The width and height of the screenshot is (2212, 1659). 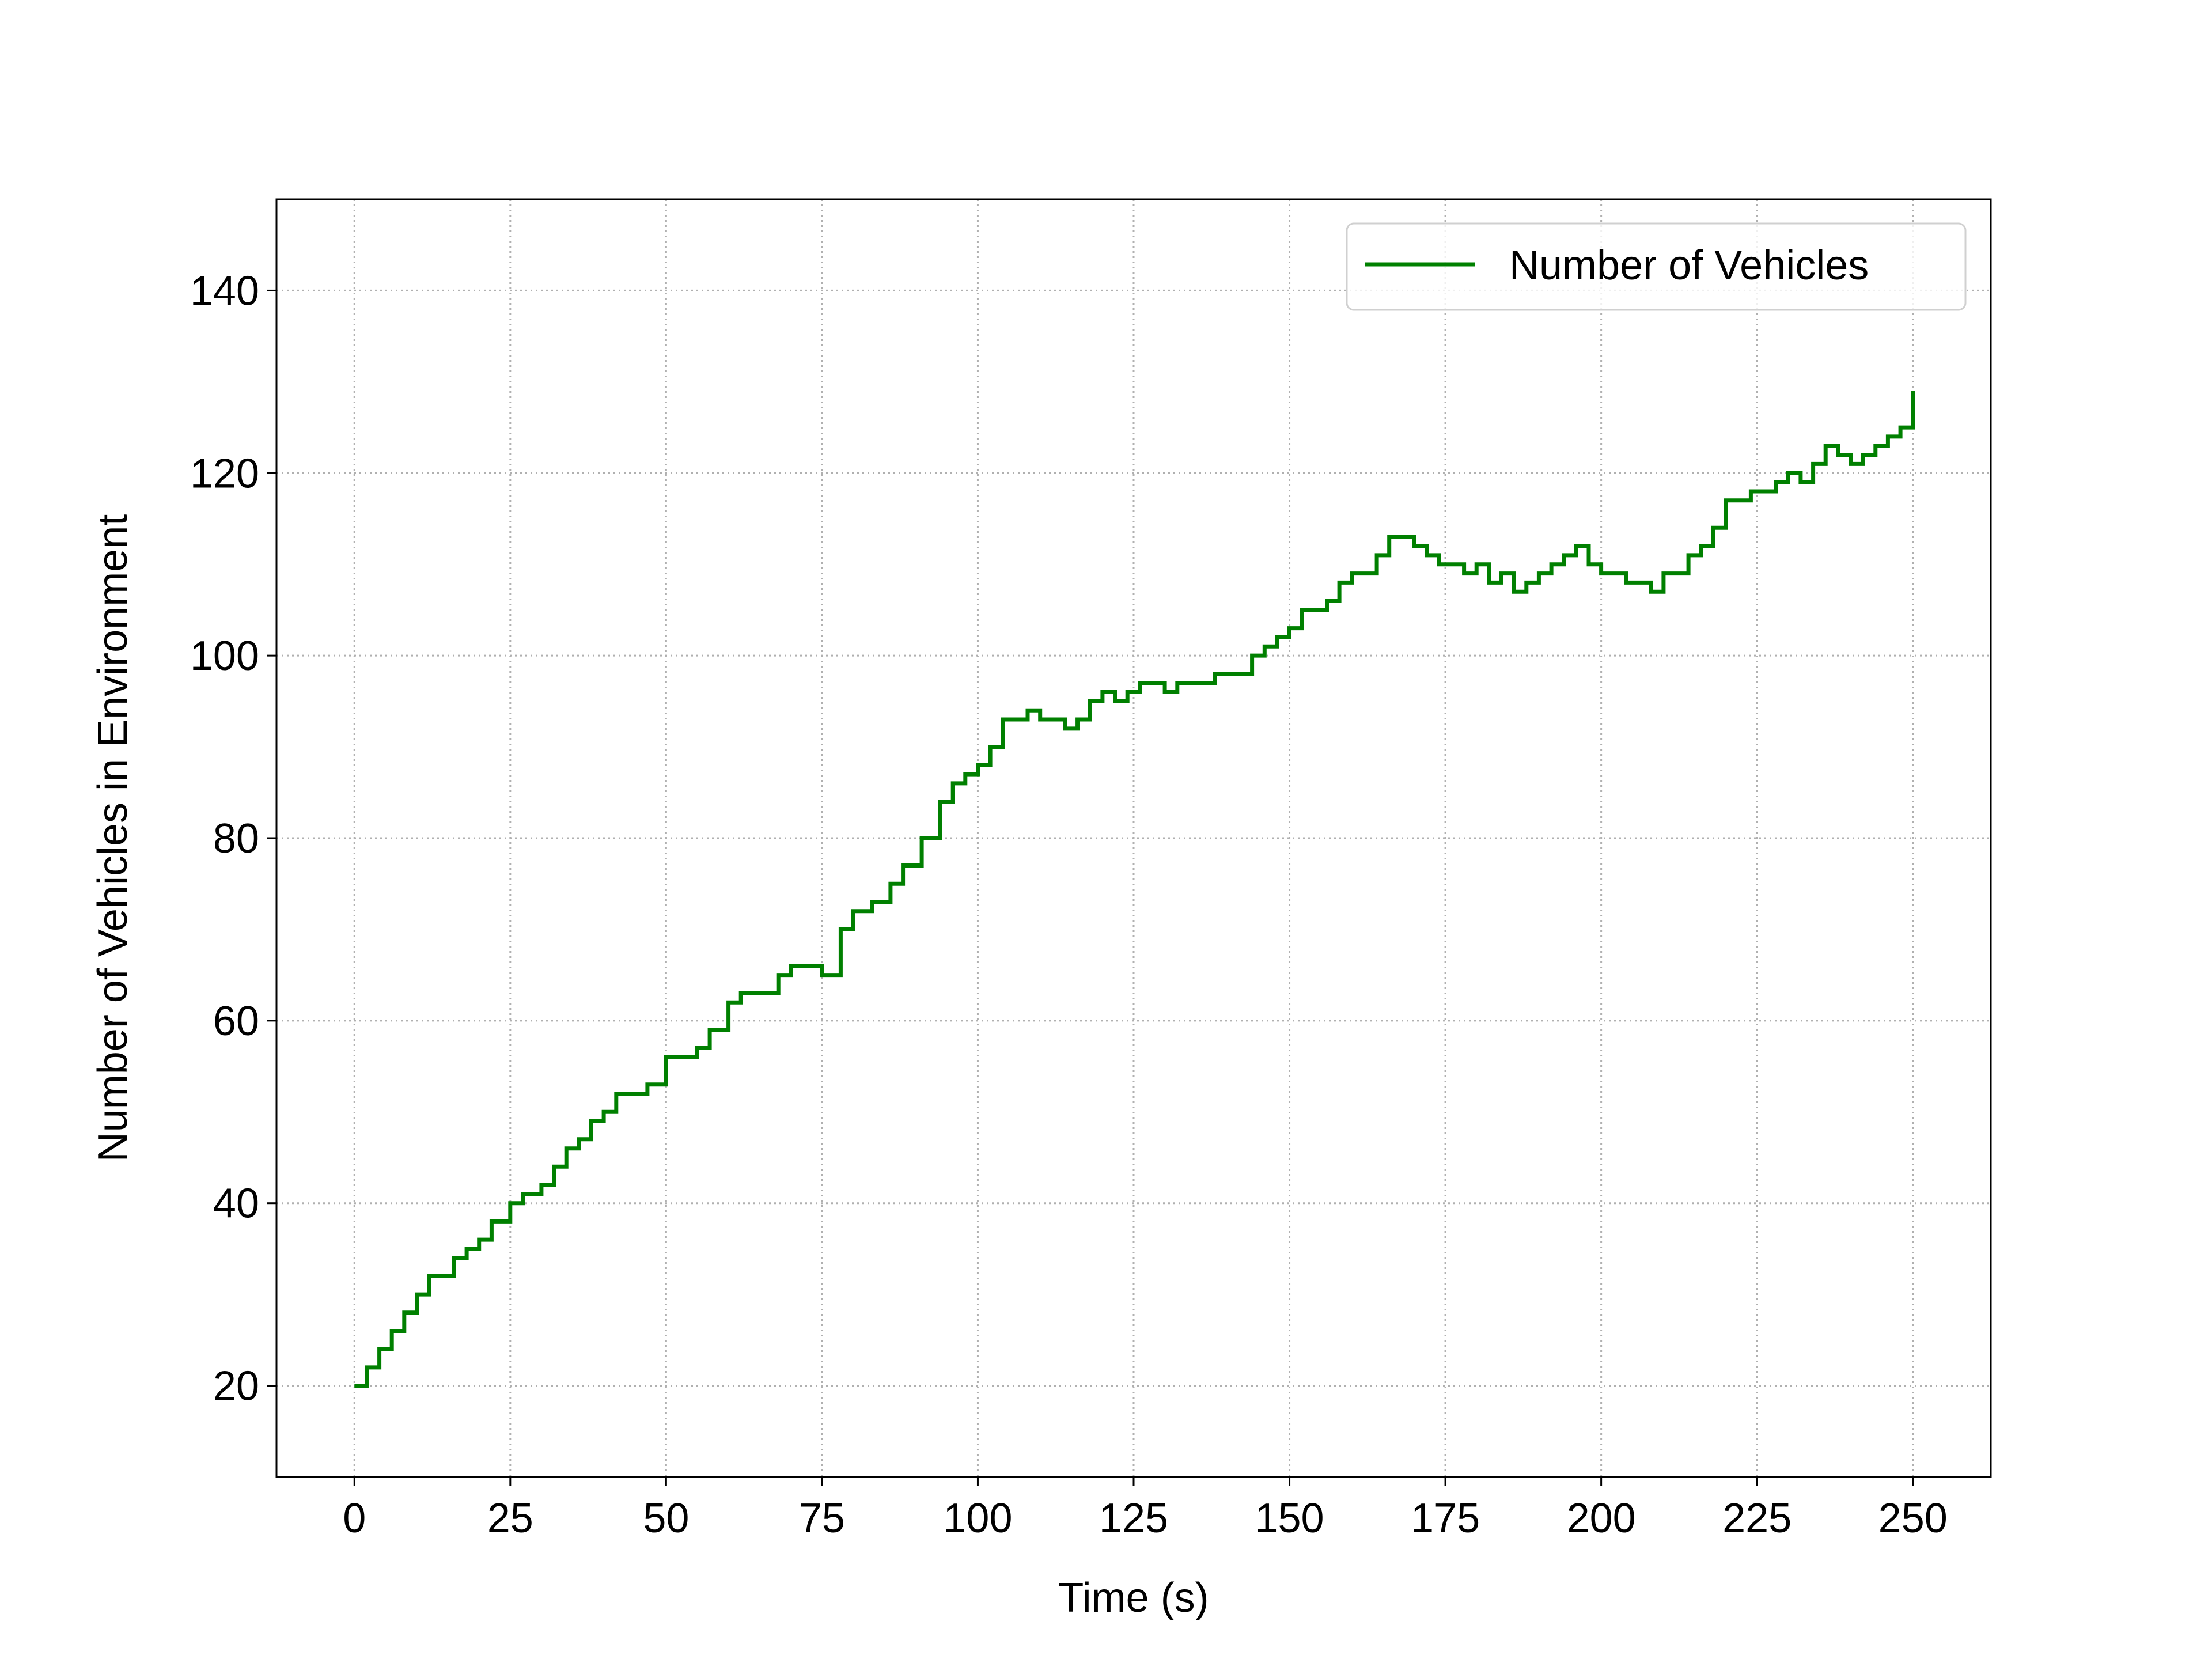 I want to click on x-tick-label-0: 0, so click(x=354, y=1518).